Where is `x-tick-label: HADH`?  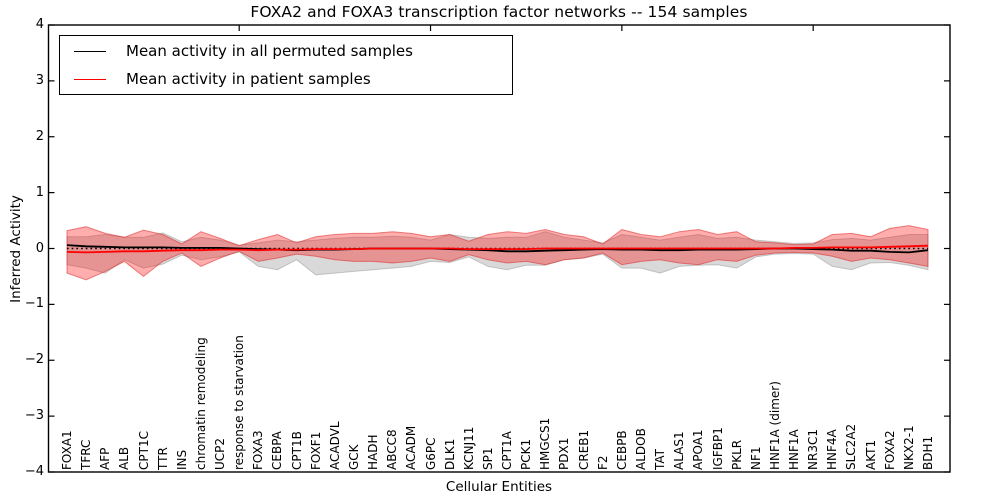
x-tick-label: HADH is located at coordinates (373, 452).